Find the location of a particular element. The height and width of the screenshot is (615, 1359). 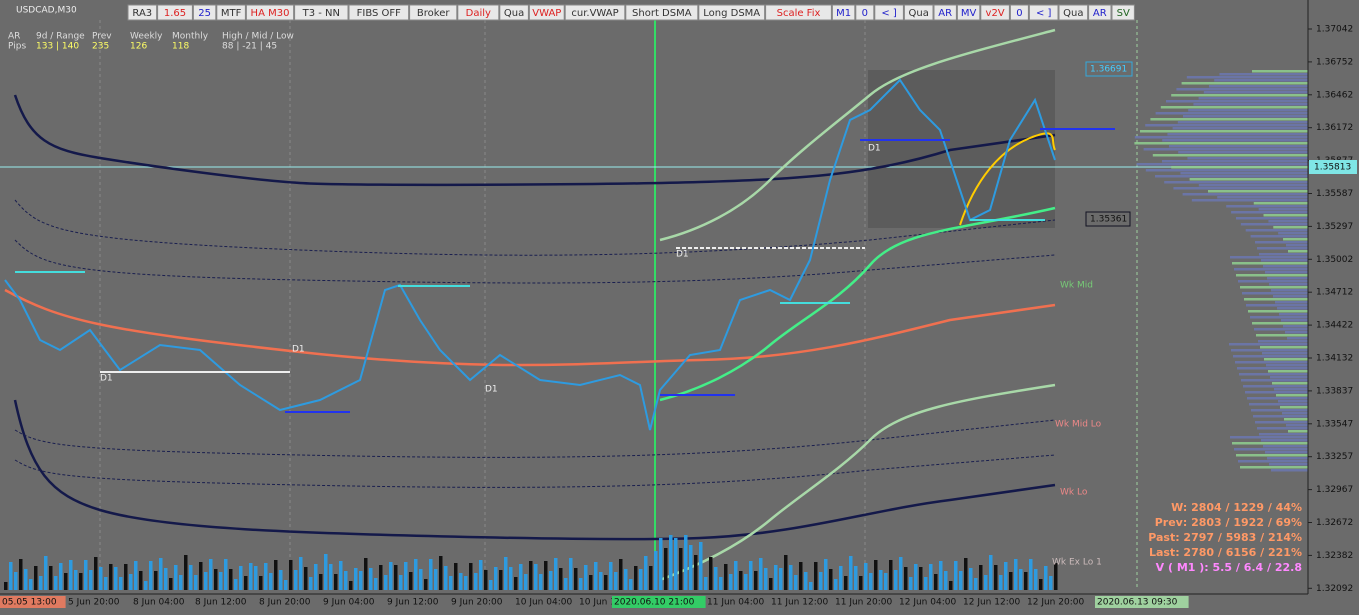

toolbar-label: SV is located at coordinates (1123, 13).